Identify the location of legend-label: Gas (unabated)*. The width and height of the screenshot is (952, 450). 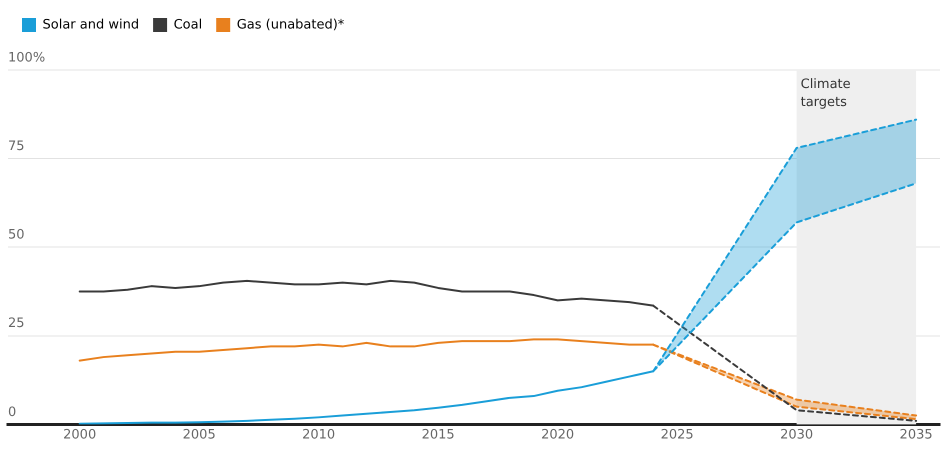
(290, 24).